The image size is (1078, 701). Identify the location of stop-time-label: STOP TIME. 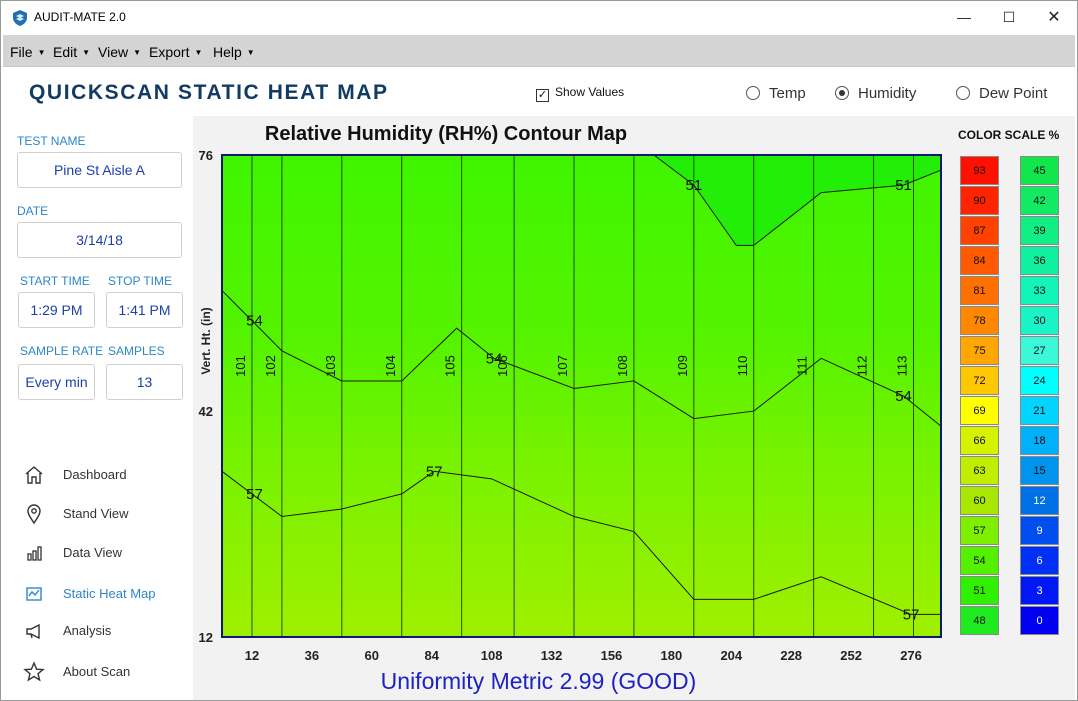
(140, 281).